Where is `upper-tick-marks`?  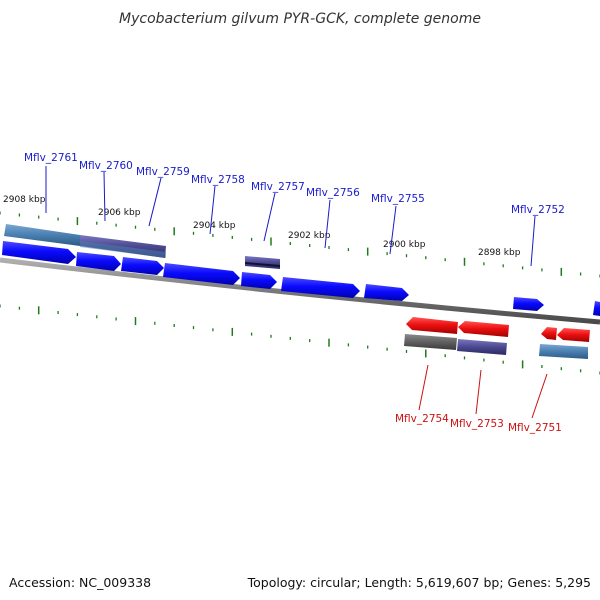 upper-tick-marks is located at coordinates (300, 244).